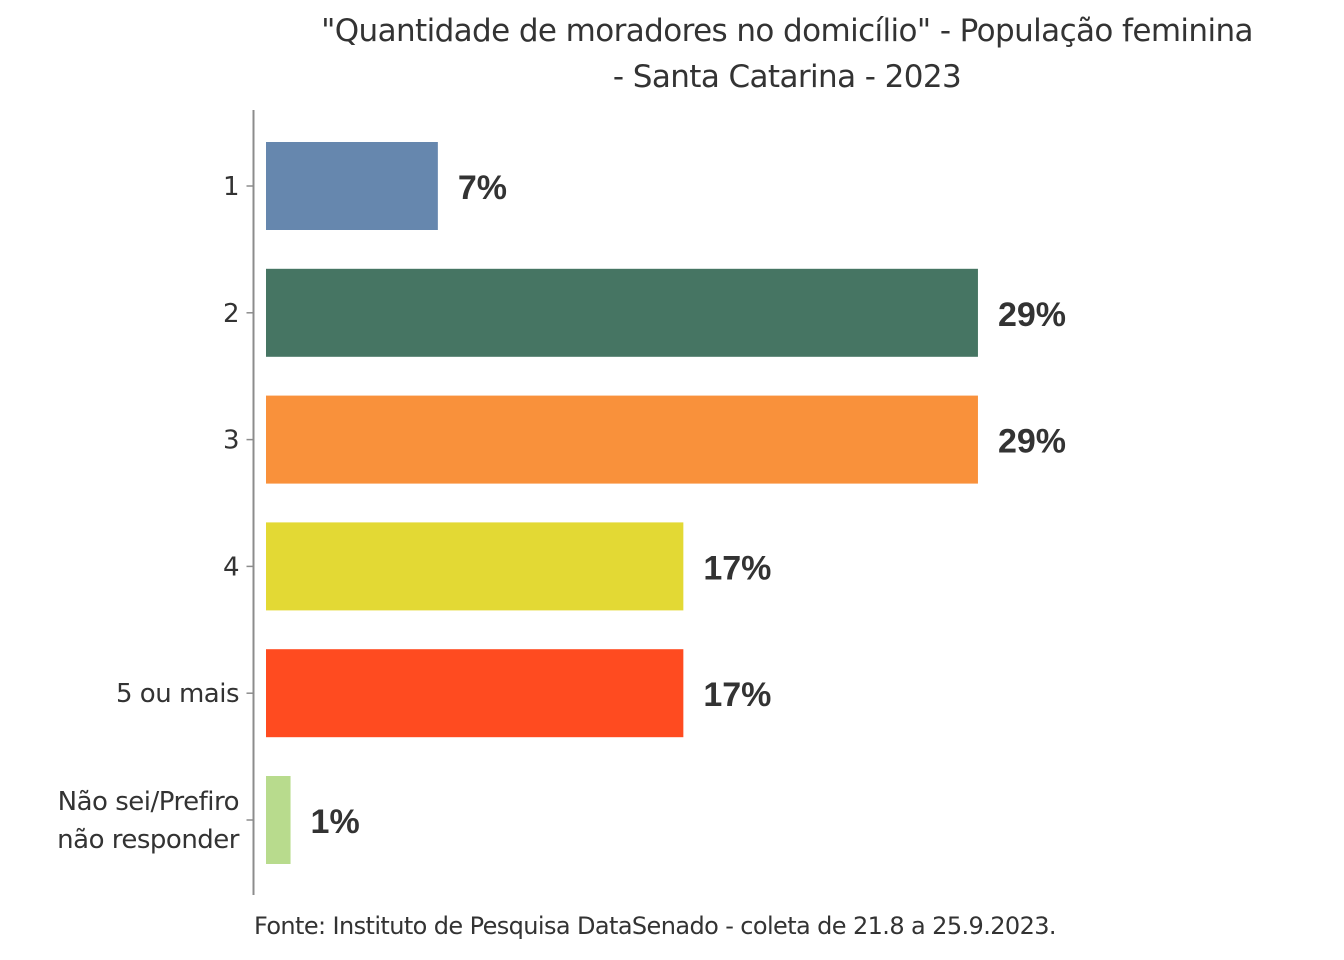 The width and height of the screenshot is (1344, 960). I want to click on value-label-2: 29%, so click(1032, 315).